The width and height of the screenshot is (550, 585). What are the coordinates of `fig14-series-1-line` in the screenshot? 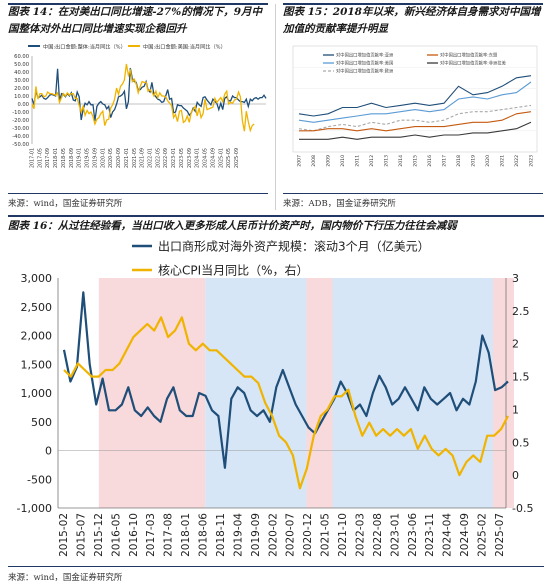 It's located at (143, 98).